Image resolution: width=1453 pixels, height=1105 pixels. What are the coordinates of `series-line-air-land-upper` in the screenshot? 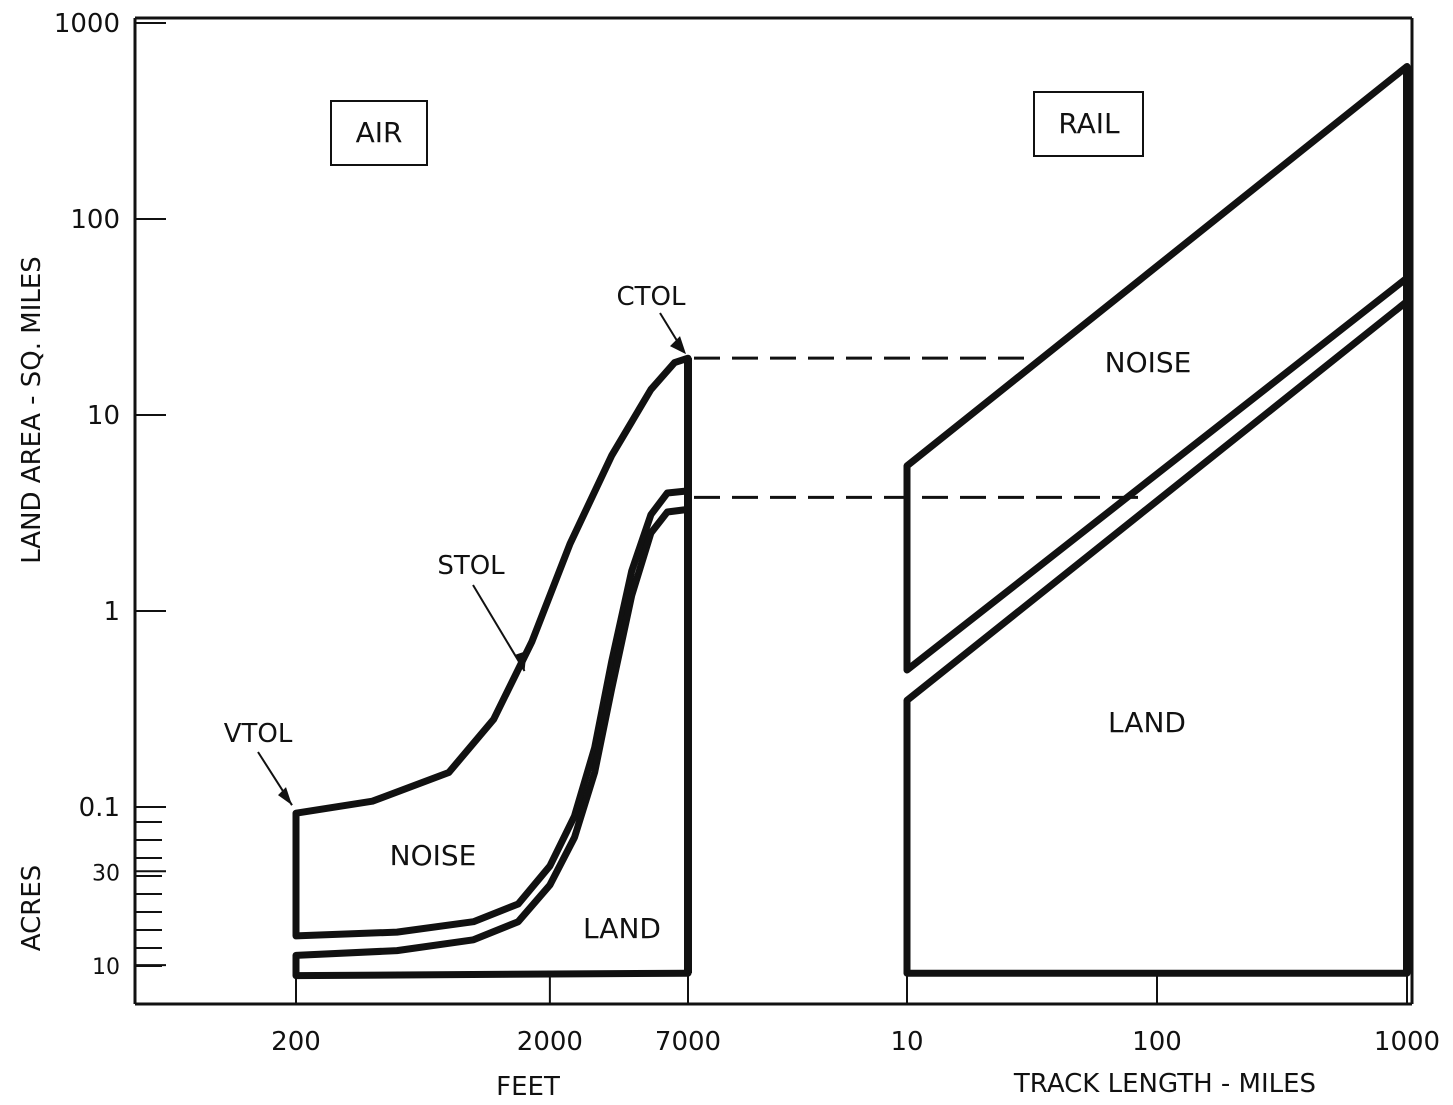 It's located at (492, 732).